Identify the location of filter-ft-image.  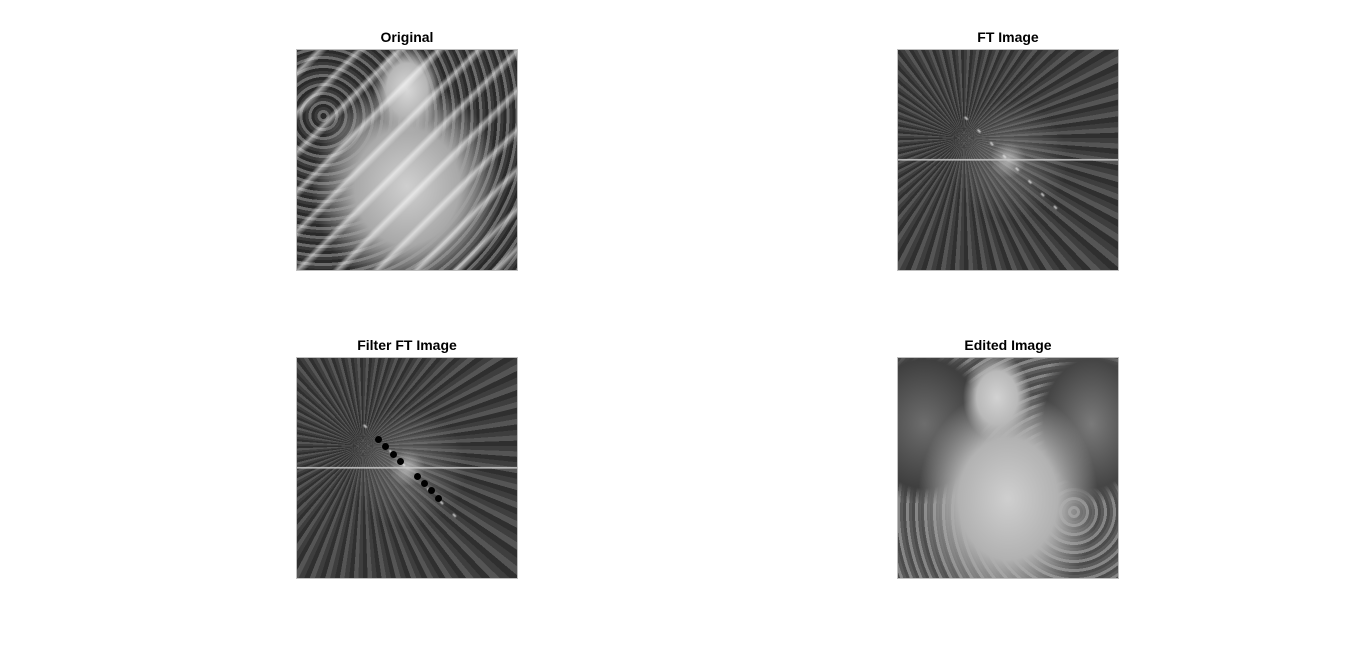
(407, 468).